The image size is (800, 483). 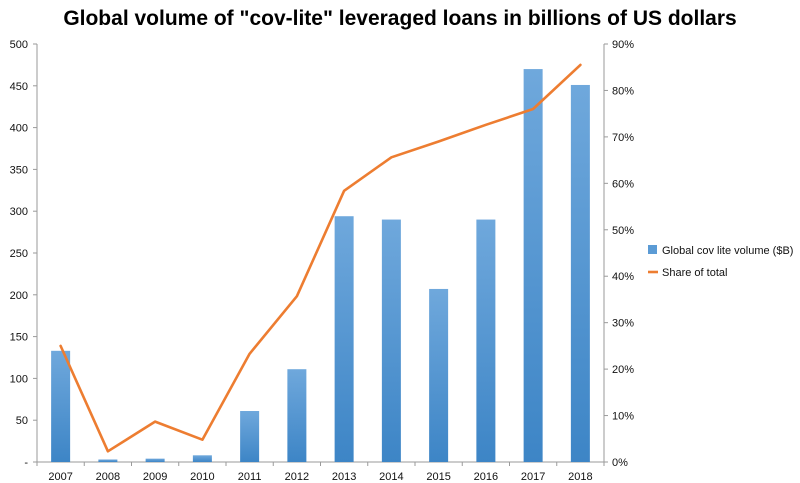 What do you see at coordinates (19, 338) in the screenshot?
I see `left-tick-label: 150` at bounding box center [19, 338].